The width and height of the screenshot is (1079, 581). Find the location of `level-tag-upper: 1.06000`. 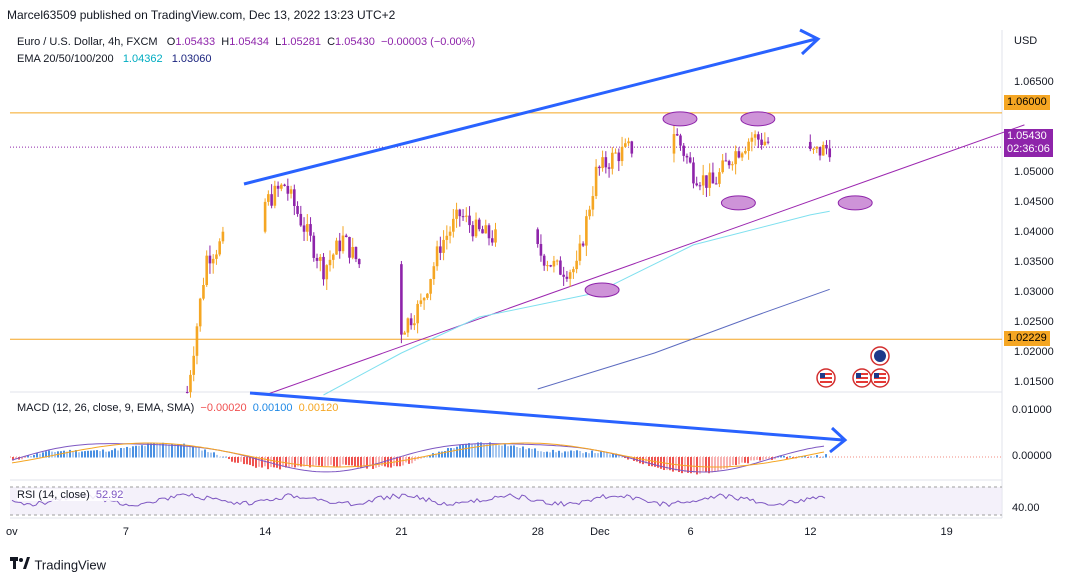

level-tag-upper: 1.06000 is located at coordinates (1027, 102).